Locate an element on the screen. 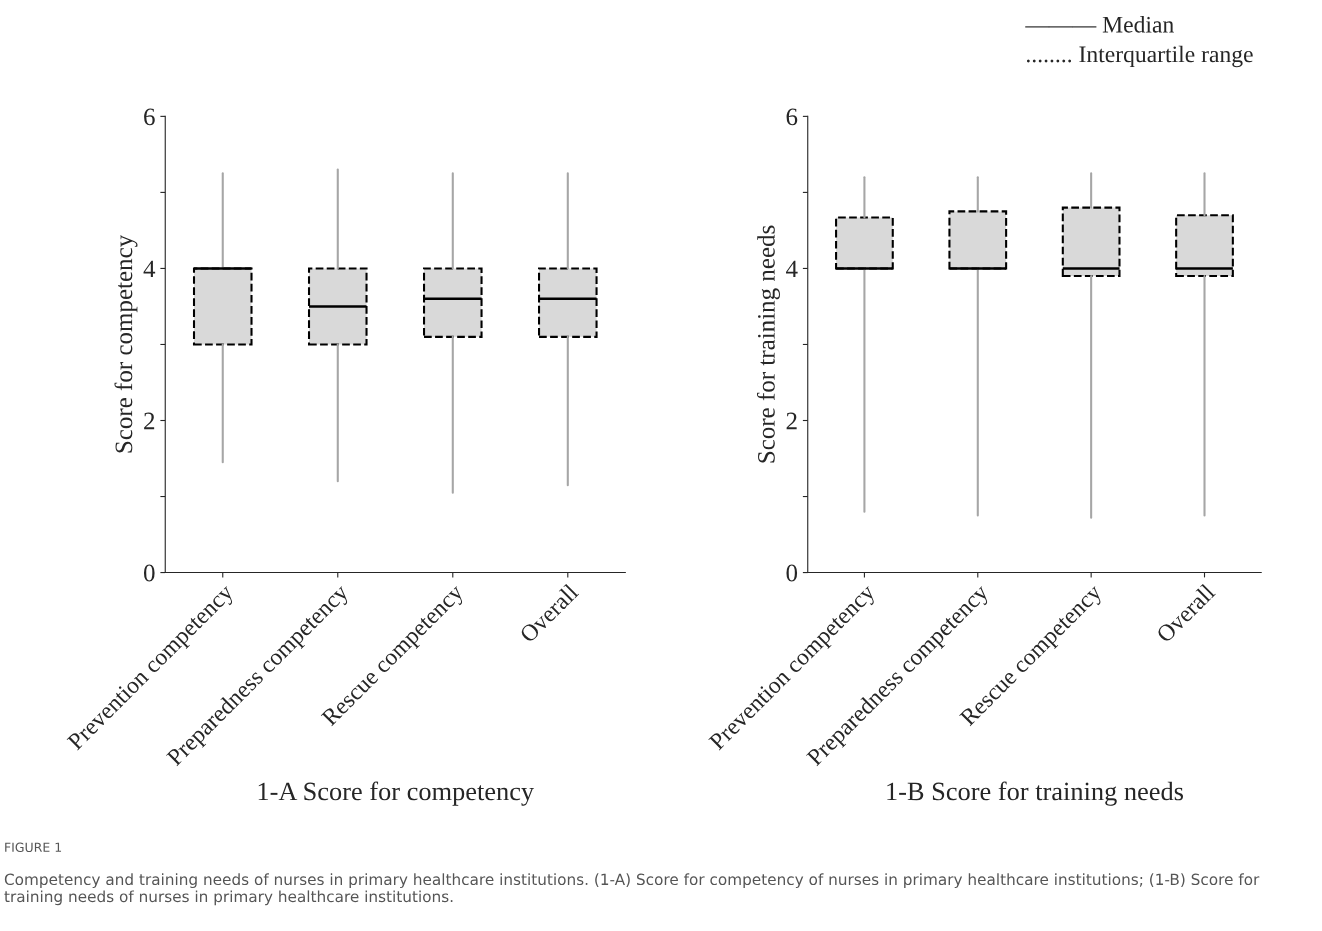 The height and width of the screenshot is (931, 1322). text: ——— Median is located at coordinates (1099, 24).